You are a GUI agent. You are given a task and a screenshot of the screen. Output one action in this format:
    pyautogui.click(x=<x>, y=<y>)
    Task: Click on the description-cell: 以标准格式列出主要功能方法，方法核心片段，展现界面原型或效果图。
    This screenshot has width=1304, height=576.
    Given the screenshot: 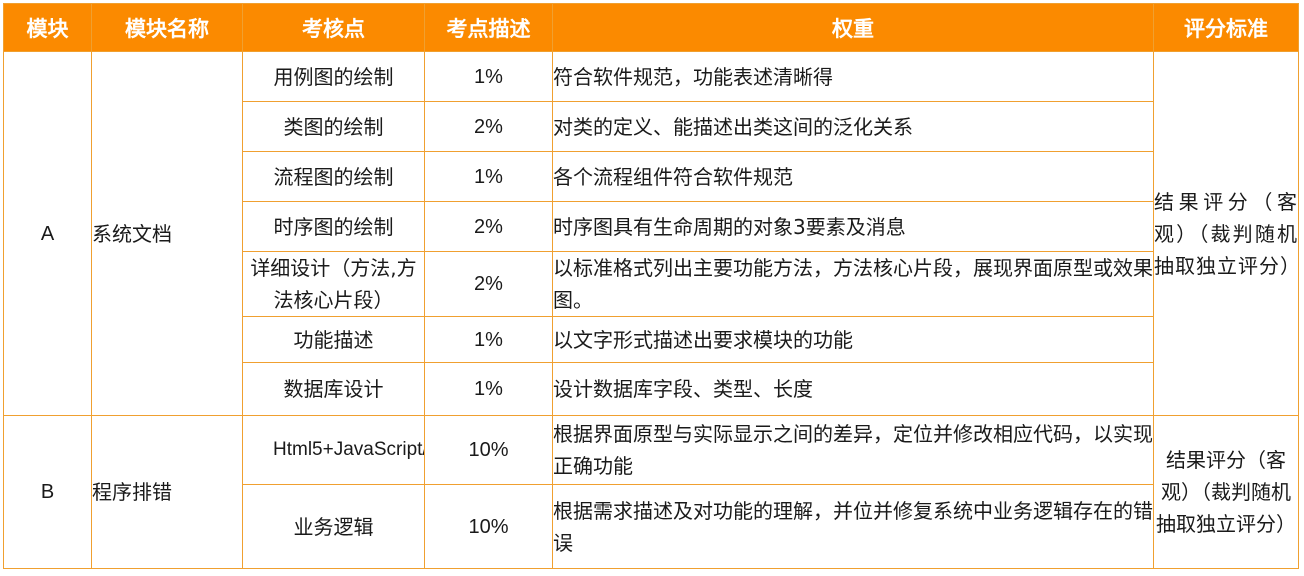 What is the action you would take?
    pyautogui.click(x=853, y=284)
    